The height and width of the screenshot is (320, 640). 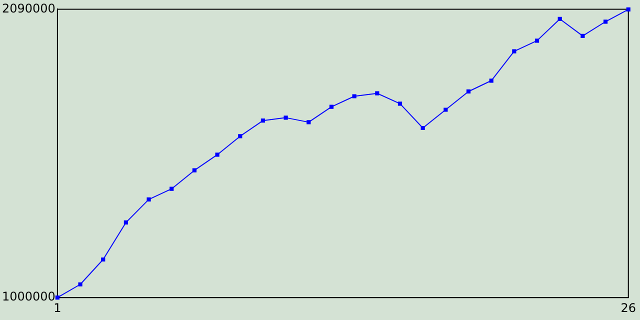 What do you see at coordinates (628, 307) in the screenshot?
I see `x-tick-label: 26` at bounding box center [628, 307].